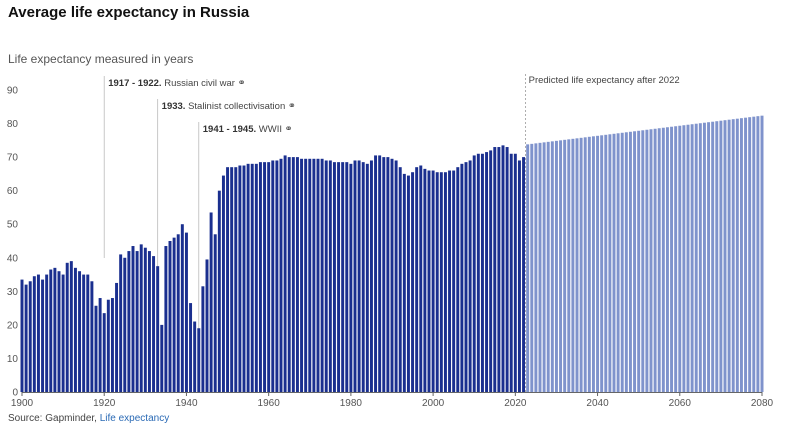  Describe the element at coordinates (104, 403) in the screenshot. I see `x-tick-label: 1920` at that location.